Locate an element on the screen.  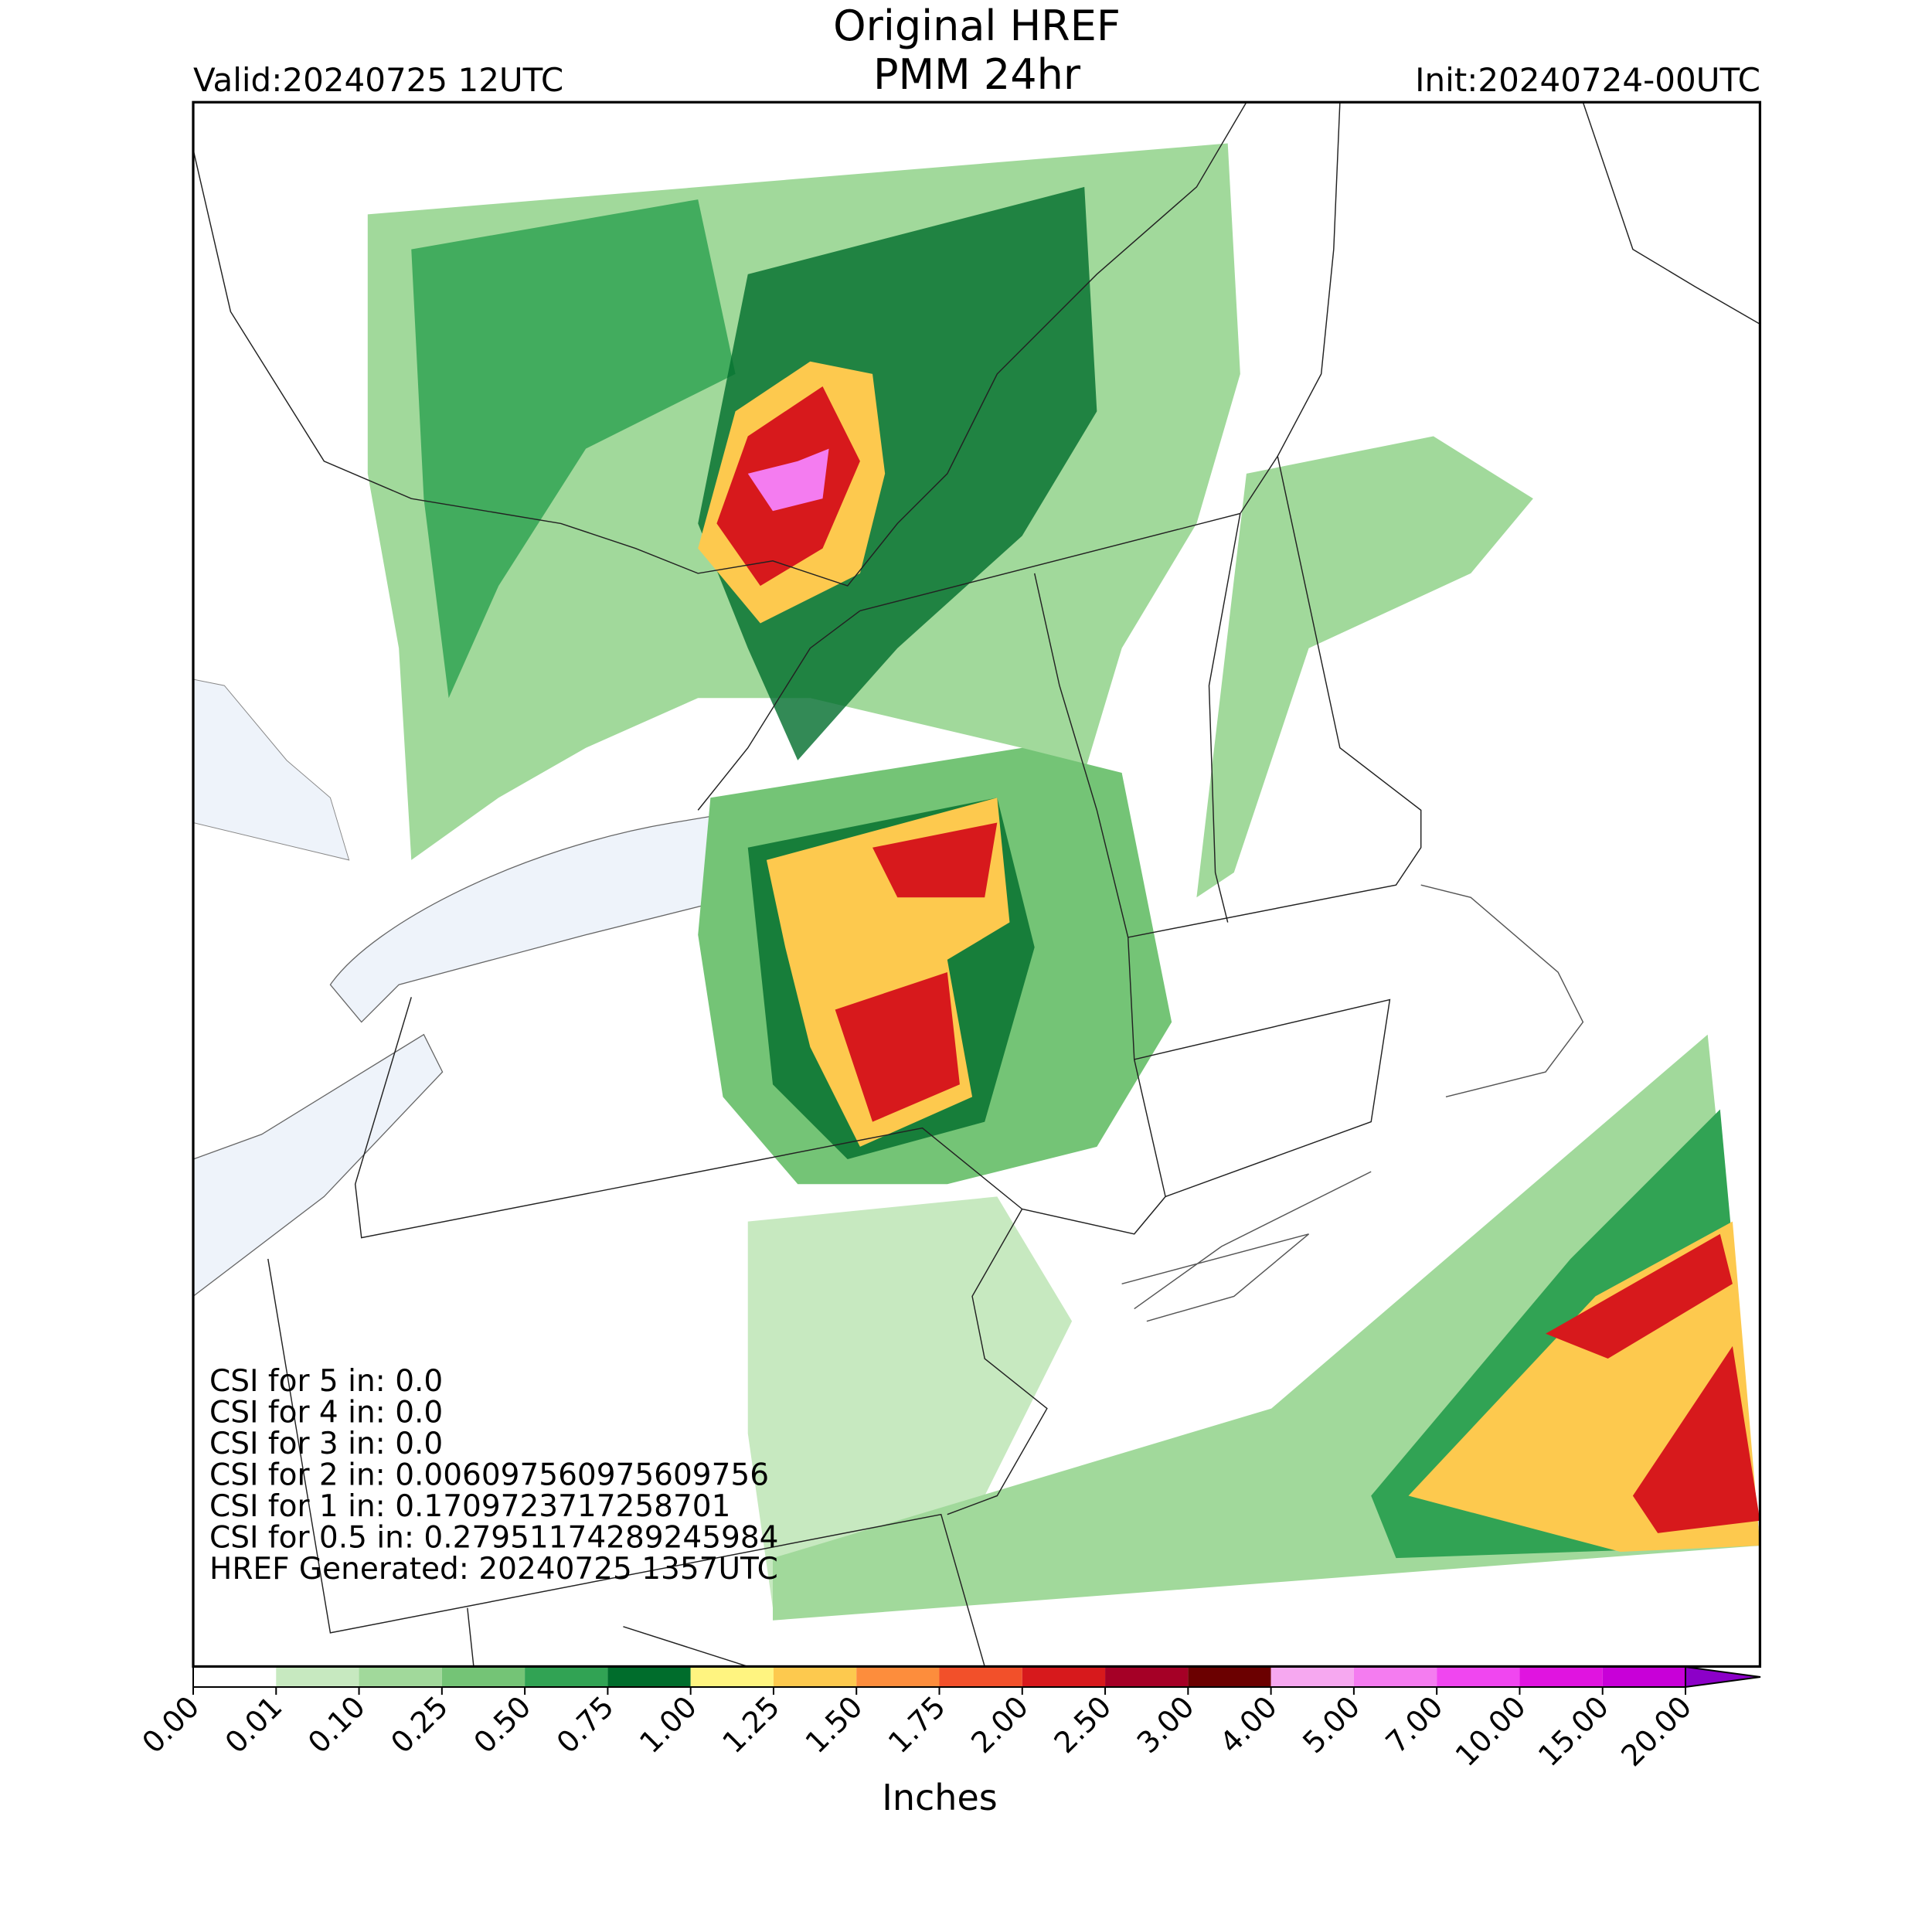
colorbar-tick-label: 7.00 is located at coordinates (1414, 1725).